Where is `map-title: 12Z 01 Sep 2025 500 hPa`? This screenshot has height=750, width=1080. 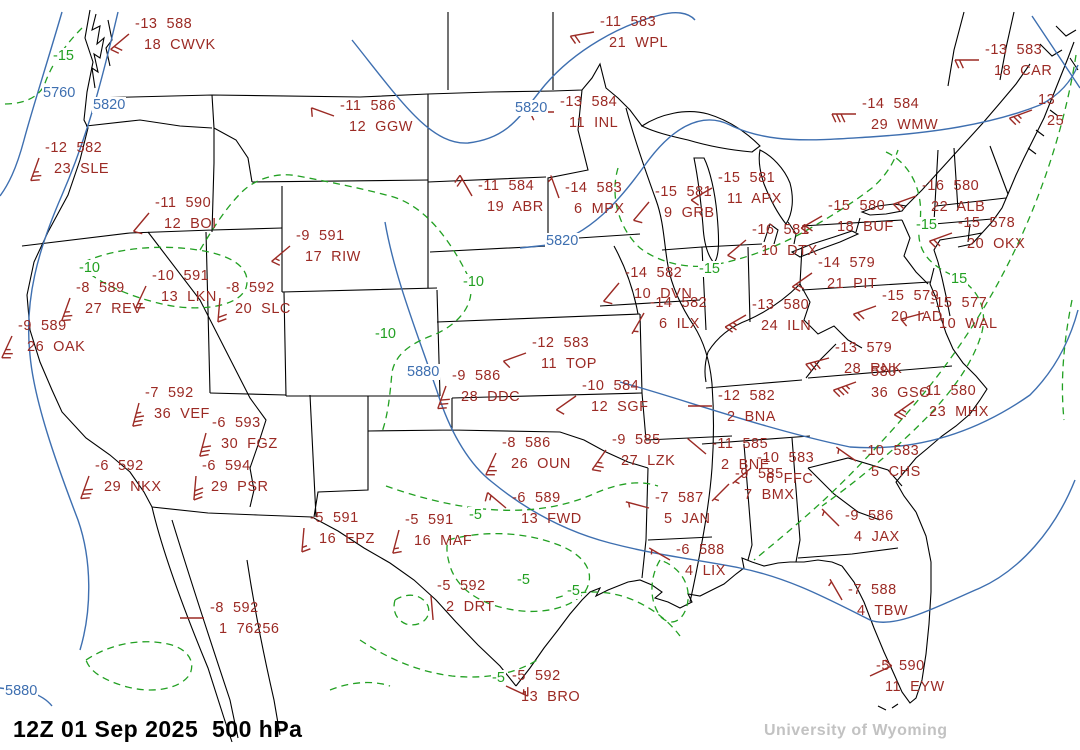 map-title: 12Z 01 Sep 2025 500 hPa is located at coordinates (158, 729).